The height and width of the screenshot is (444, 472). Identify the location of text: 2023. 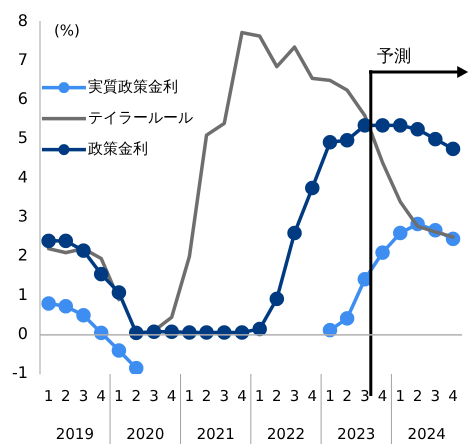
(356, 433).